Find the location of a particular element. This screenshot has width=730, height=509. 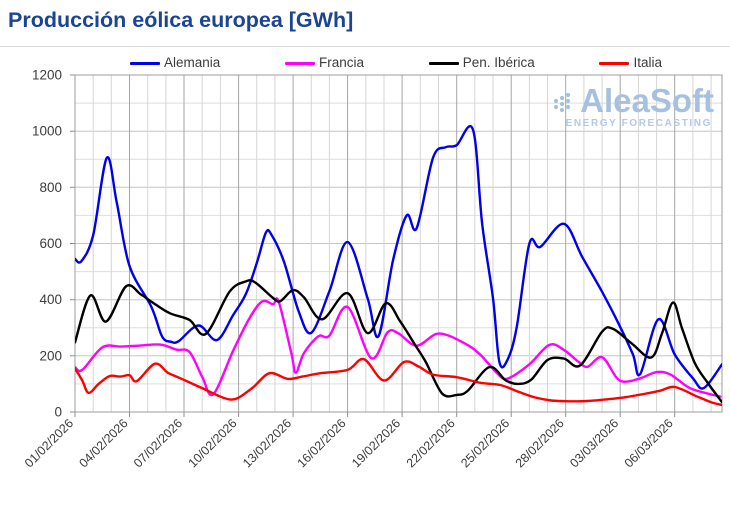

x-tick-label: 25/02/2026 is located at coordinates (485, 443).